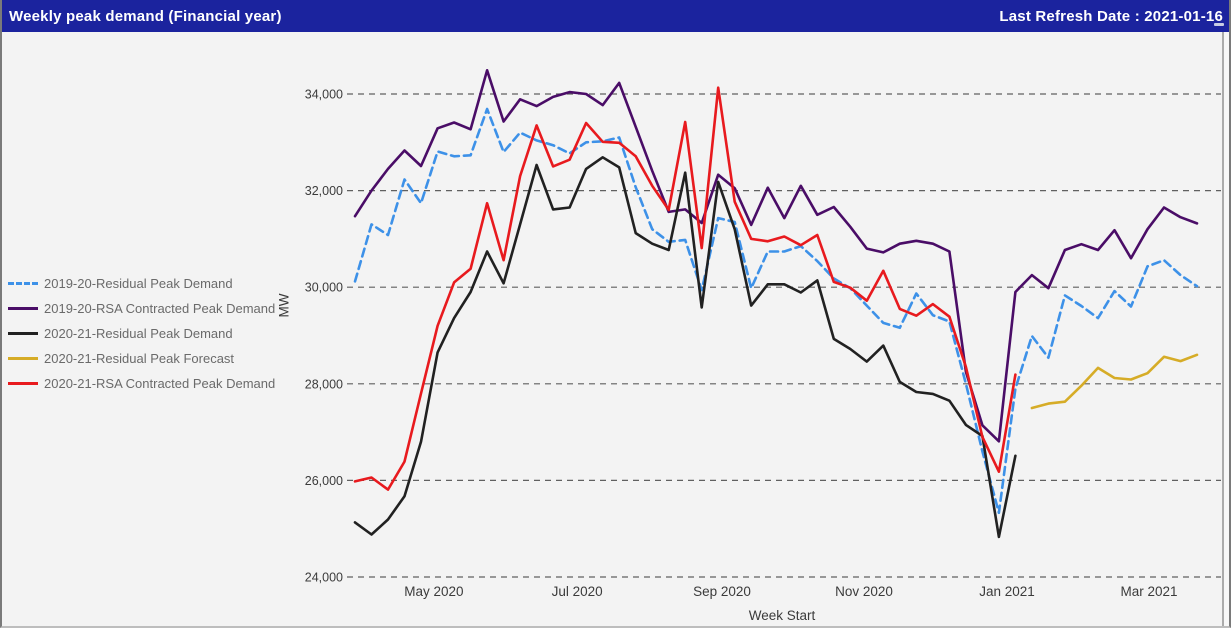 This screenshot has height=628, width=1231. Describe the element at coordinates (160, 308) in the screenshot. I see `legend-item-label: 2019-20-RSA Contracted Peak Demand` at that location.